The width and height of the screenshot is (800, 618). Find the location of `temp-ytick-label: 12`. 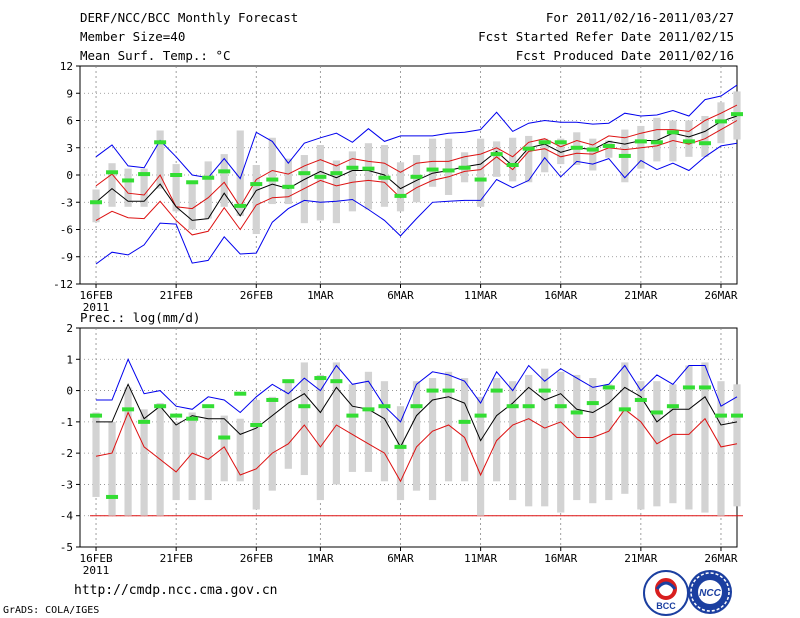

temp-ytick-label: 12 is located at coordinates (66, 66).